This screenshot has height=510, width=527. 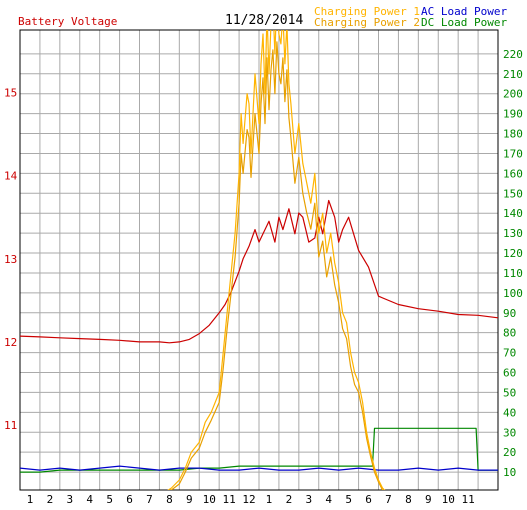 What do you see at coordinates (513, 253) in the screenshot?
I see `y-right-tick-label: 120` at bounding box center [513, 253].